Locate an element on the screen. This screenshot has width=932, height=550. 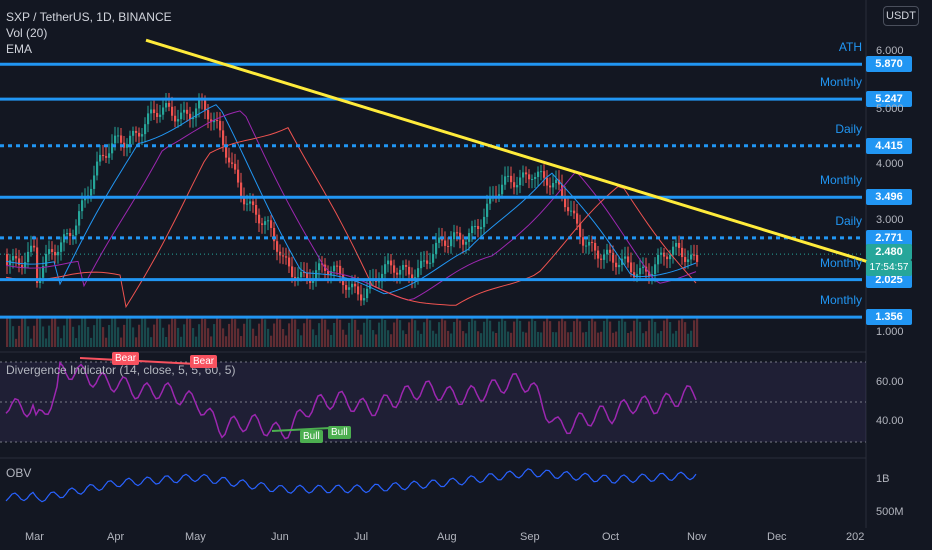
bear-signal: Bear is located at coordinates (204, 361).